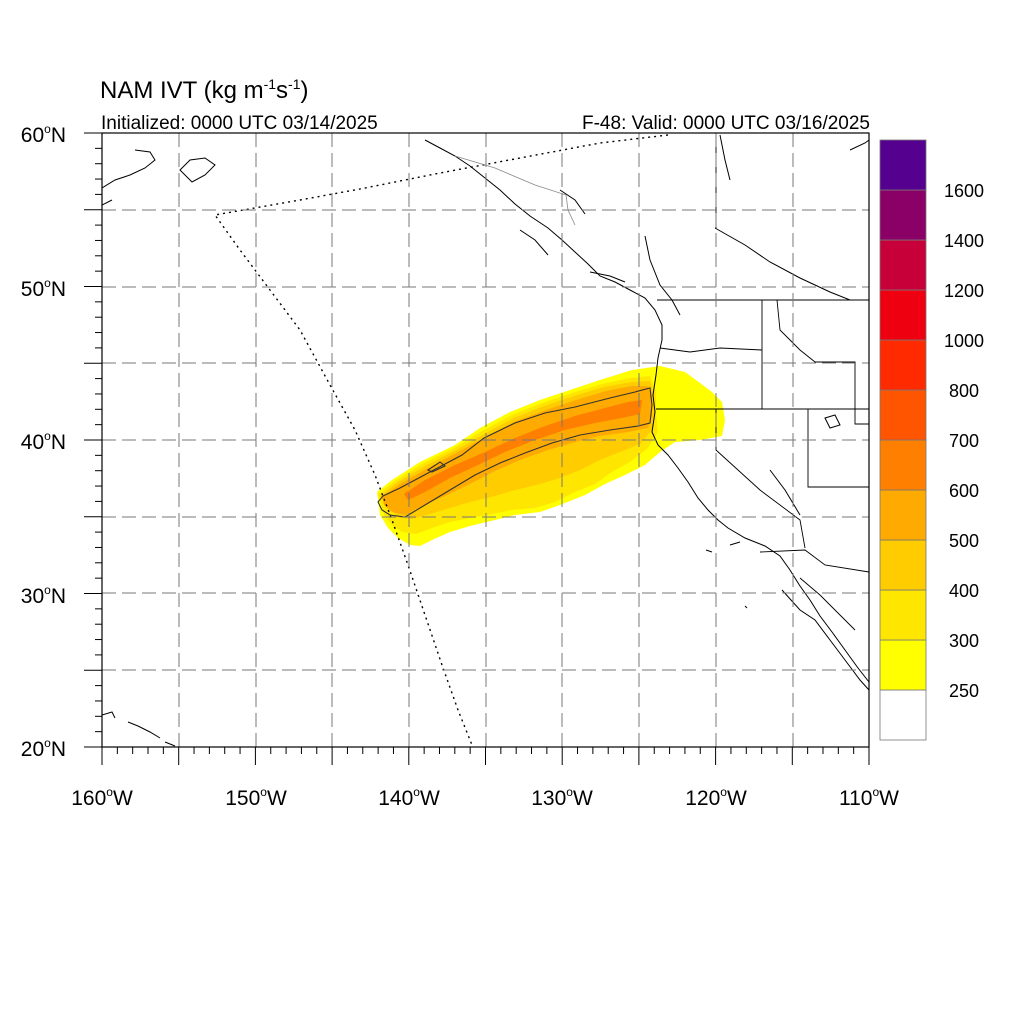 This screenshot has width=1024, height=1024. What do you see at coordinates (436, 467) in the screenshot?
I see `ivt-contour-inner` at bounding box center [436, 467].